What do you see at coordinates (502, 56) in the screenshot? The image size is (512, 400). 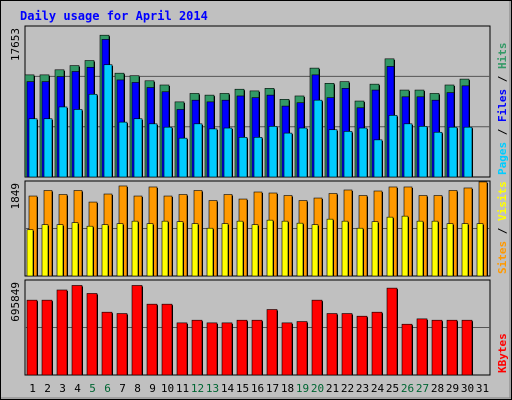 I see `legend-entry: Hits` at bounding box center [502, 56].